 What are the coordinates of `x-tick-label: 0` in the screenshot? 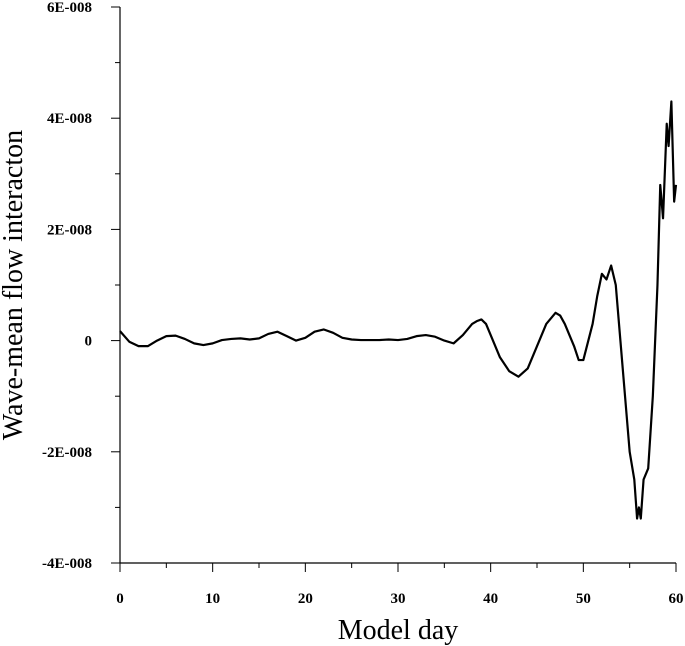 It's located at (120, 599).